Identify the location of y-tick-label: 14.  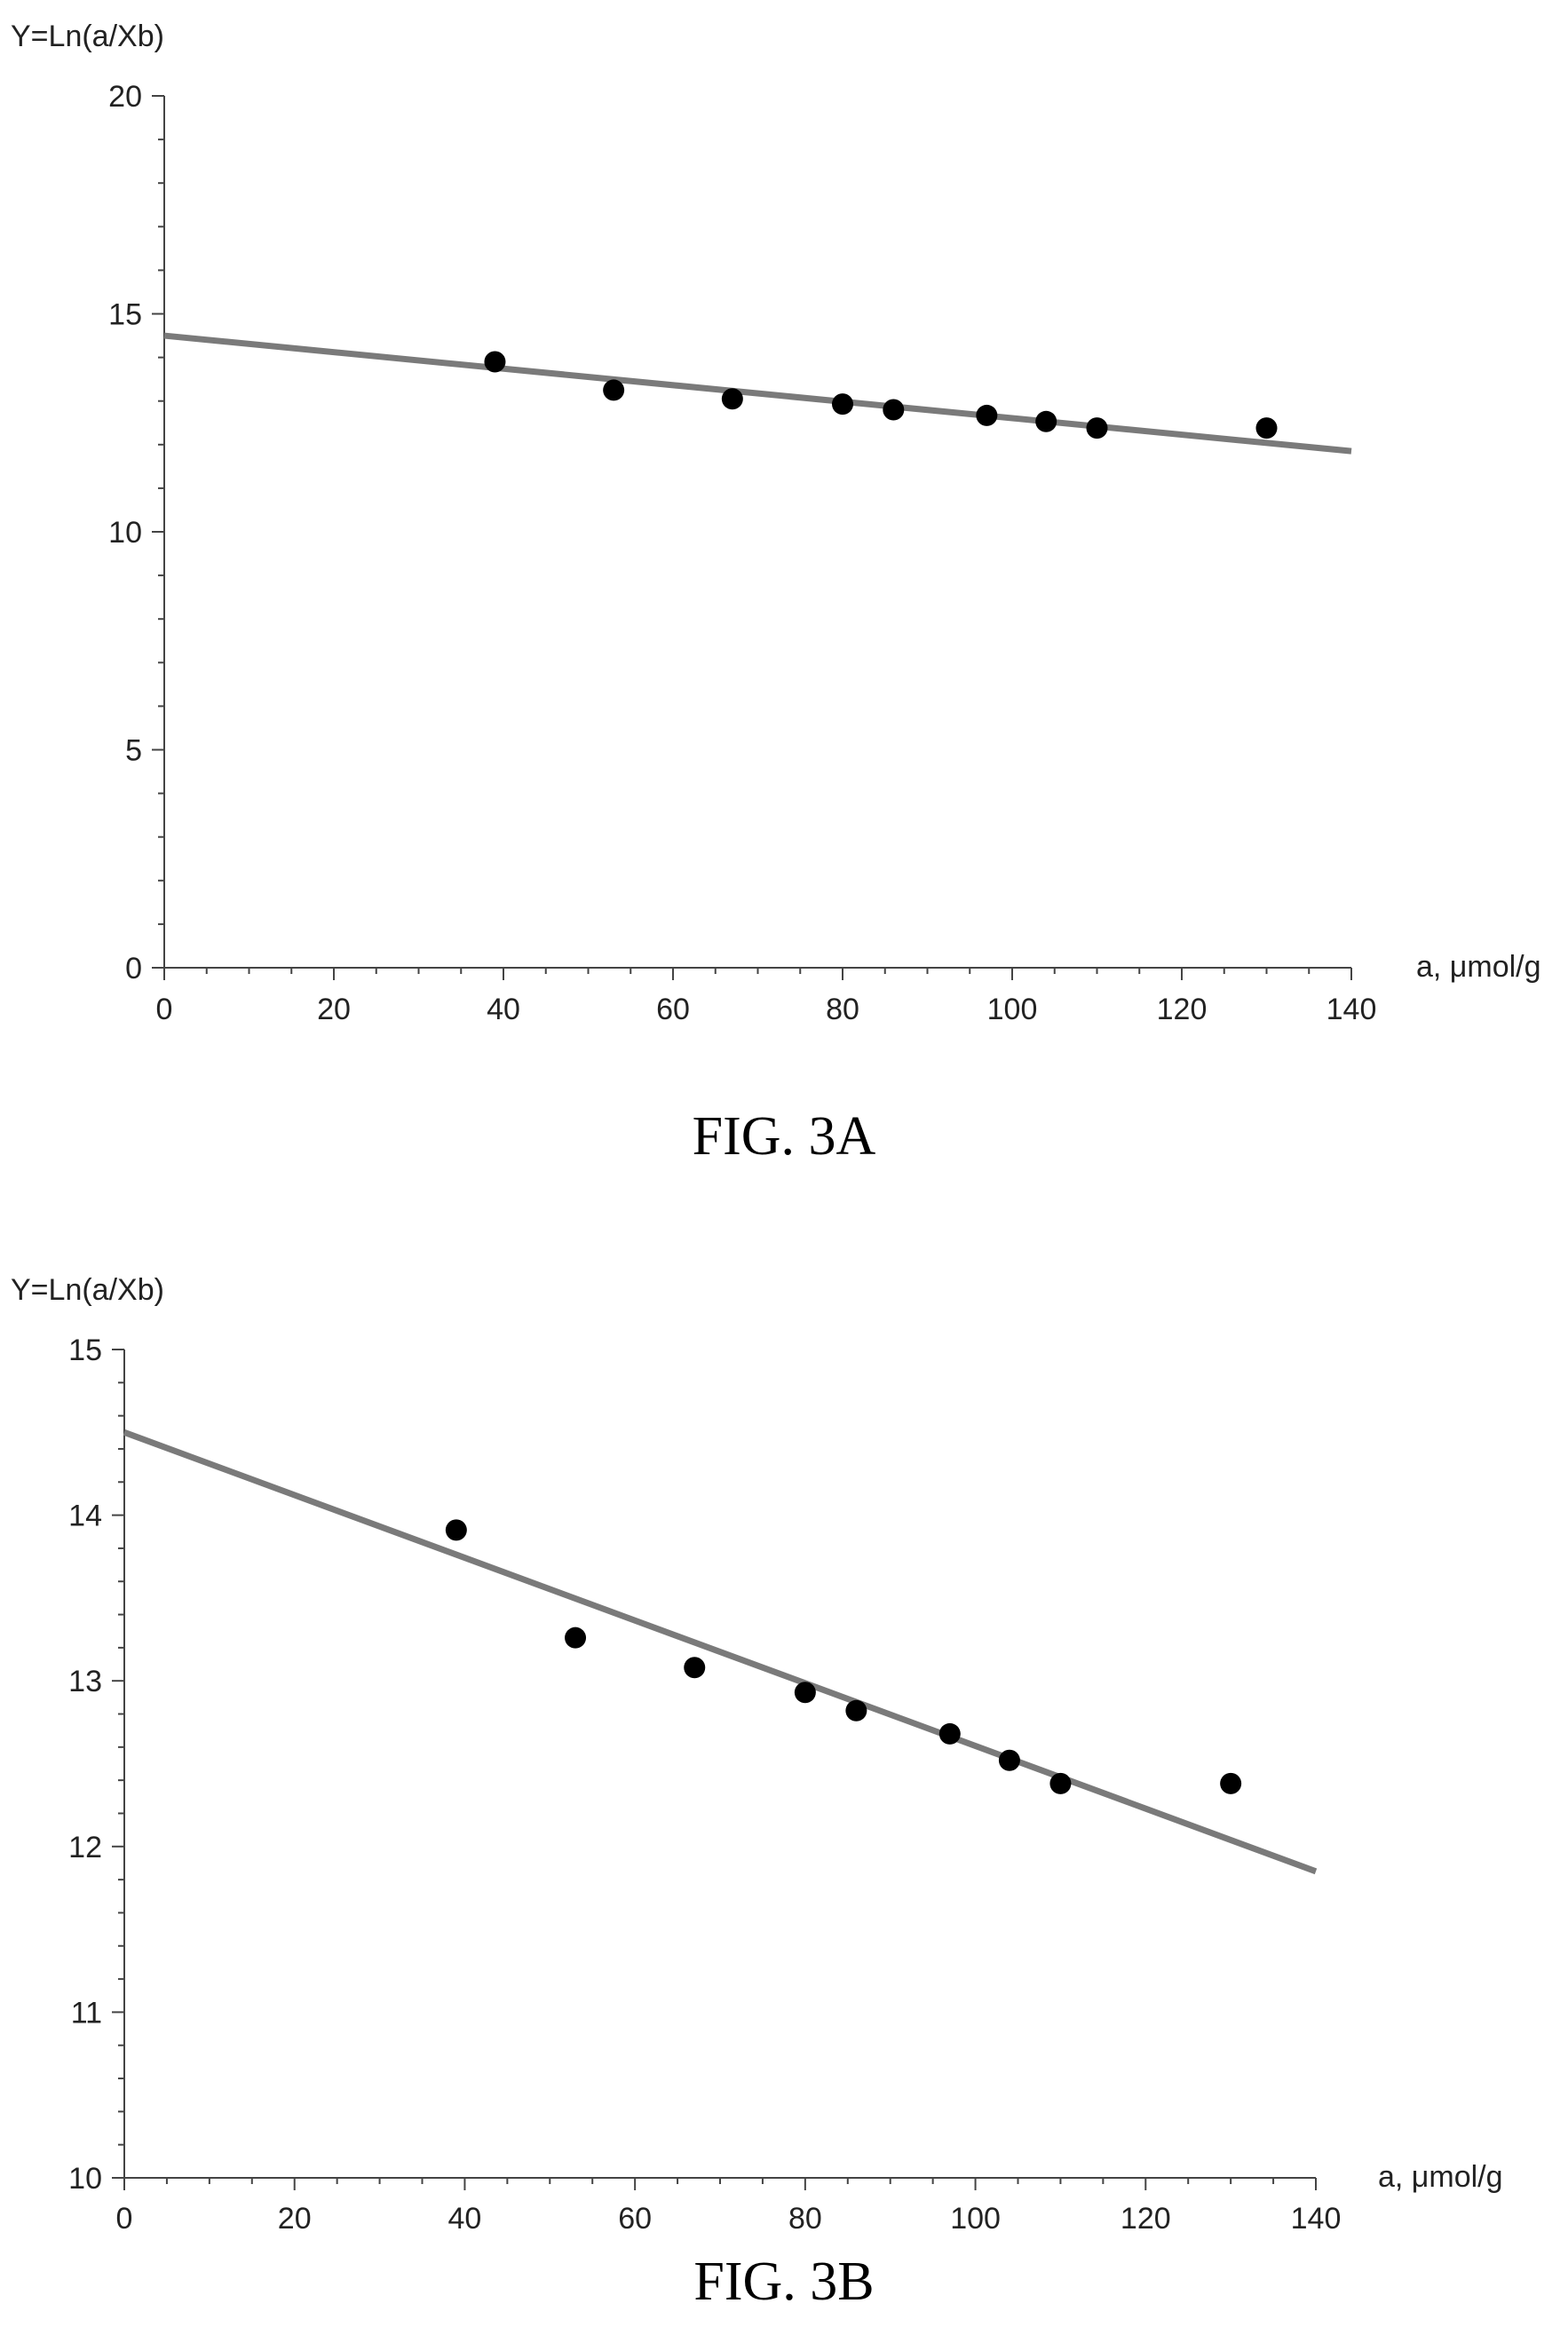
(85, 1516).